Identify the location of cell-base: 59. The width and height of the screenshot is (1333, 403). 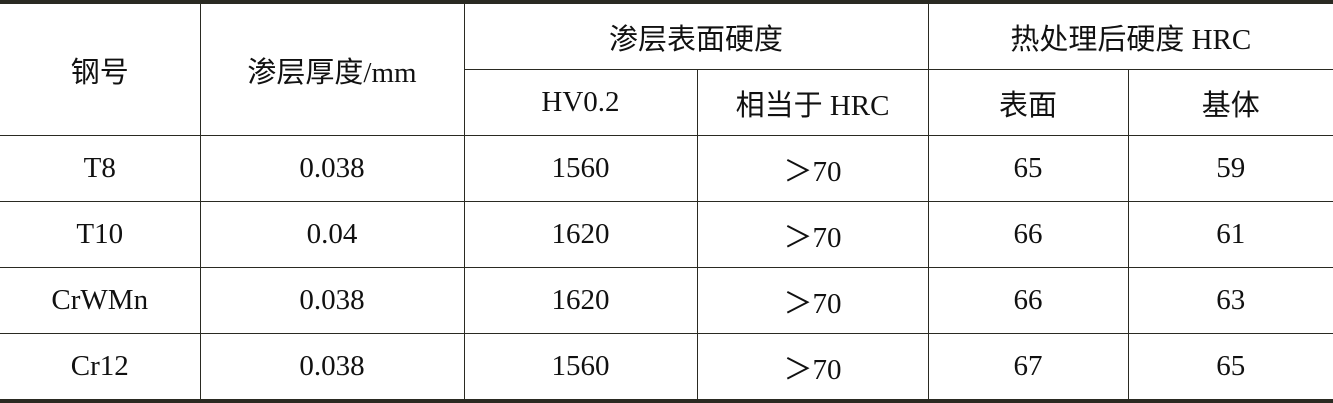
(1230, 168).